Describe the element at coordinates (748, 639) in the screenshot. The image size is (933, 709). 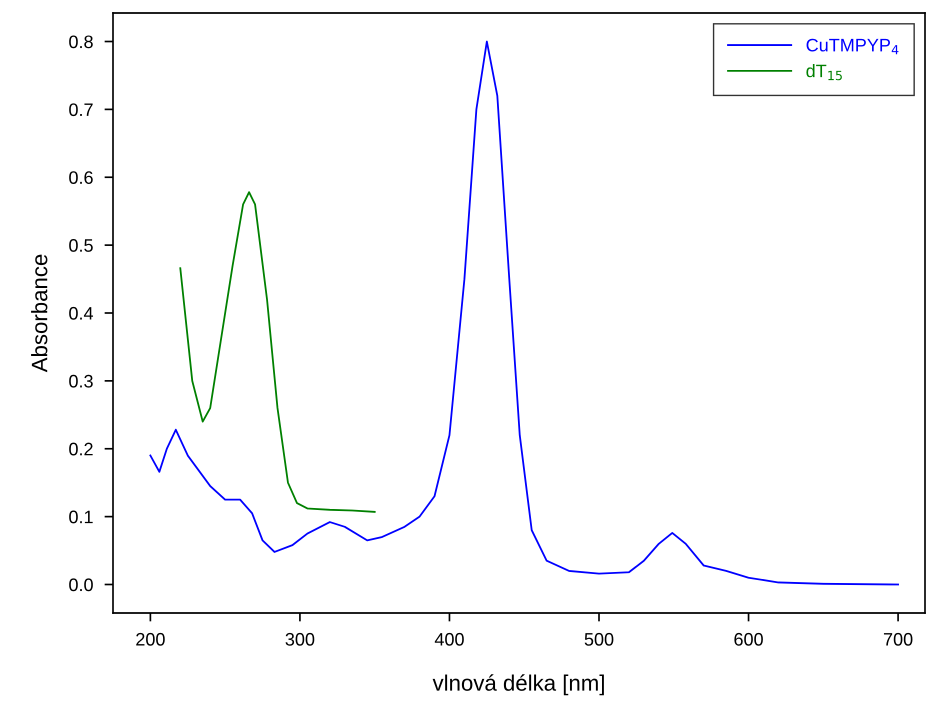
I see `x-tick-label: 600` at that location.